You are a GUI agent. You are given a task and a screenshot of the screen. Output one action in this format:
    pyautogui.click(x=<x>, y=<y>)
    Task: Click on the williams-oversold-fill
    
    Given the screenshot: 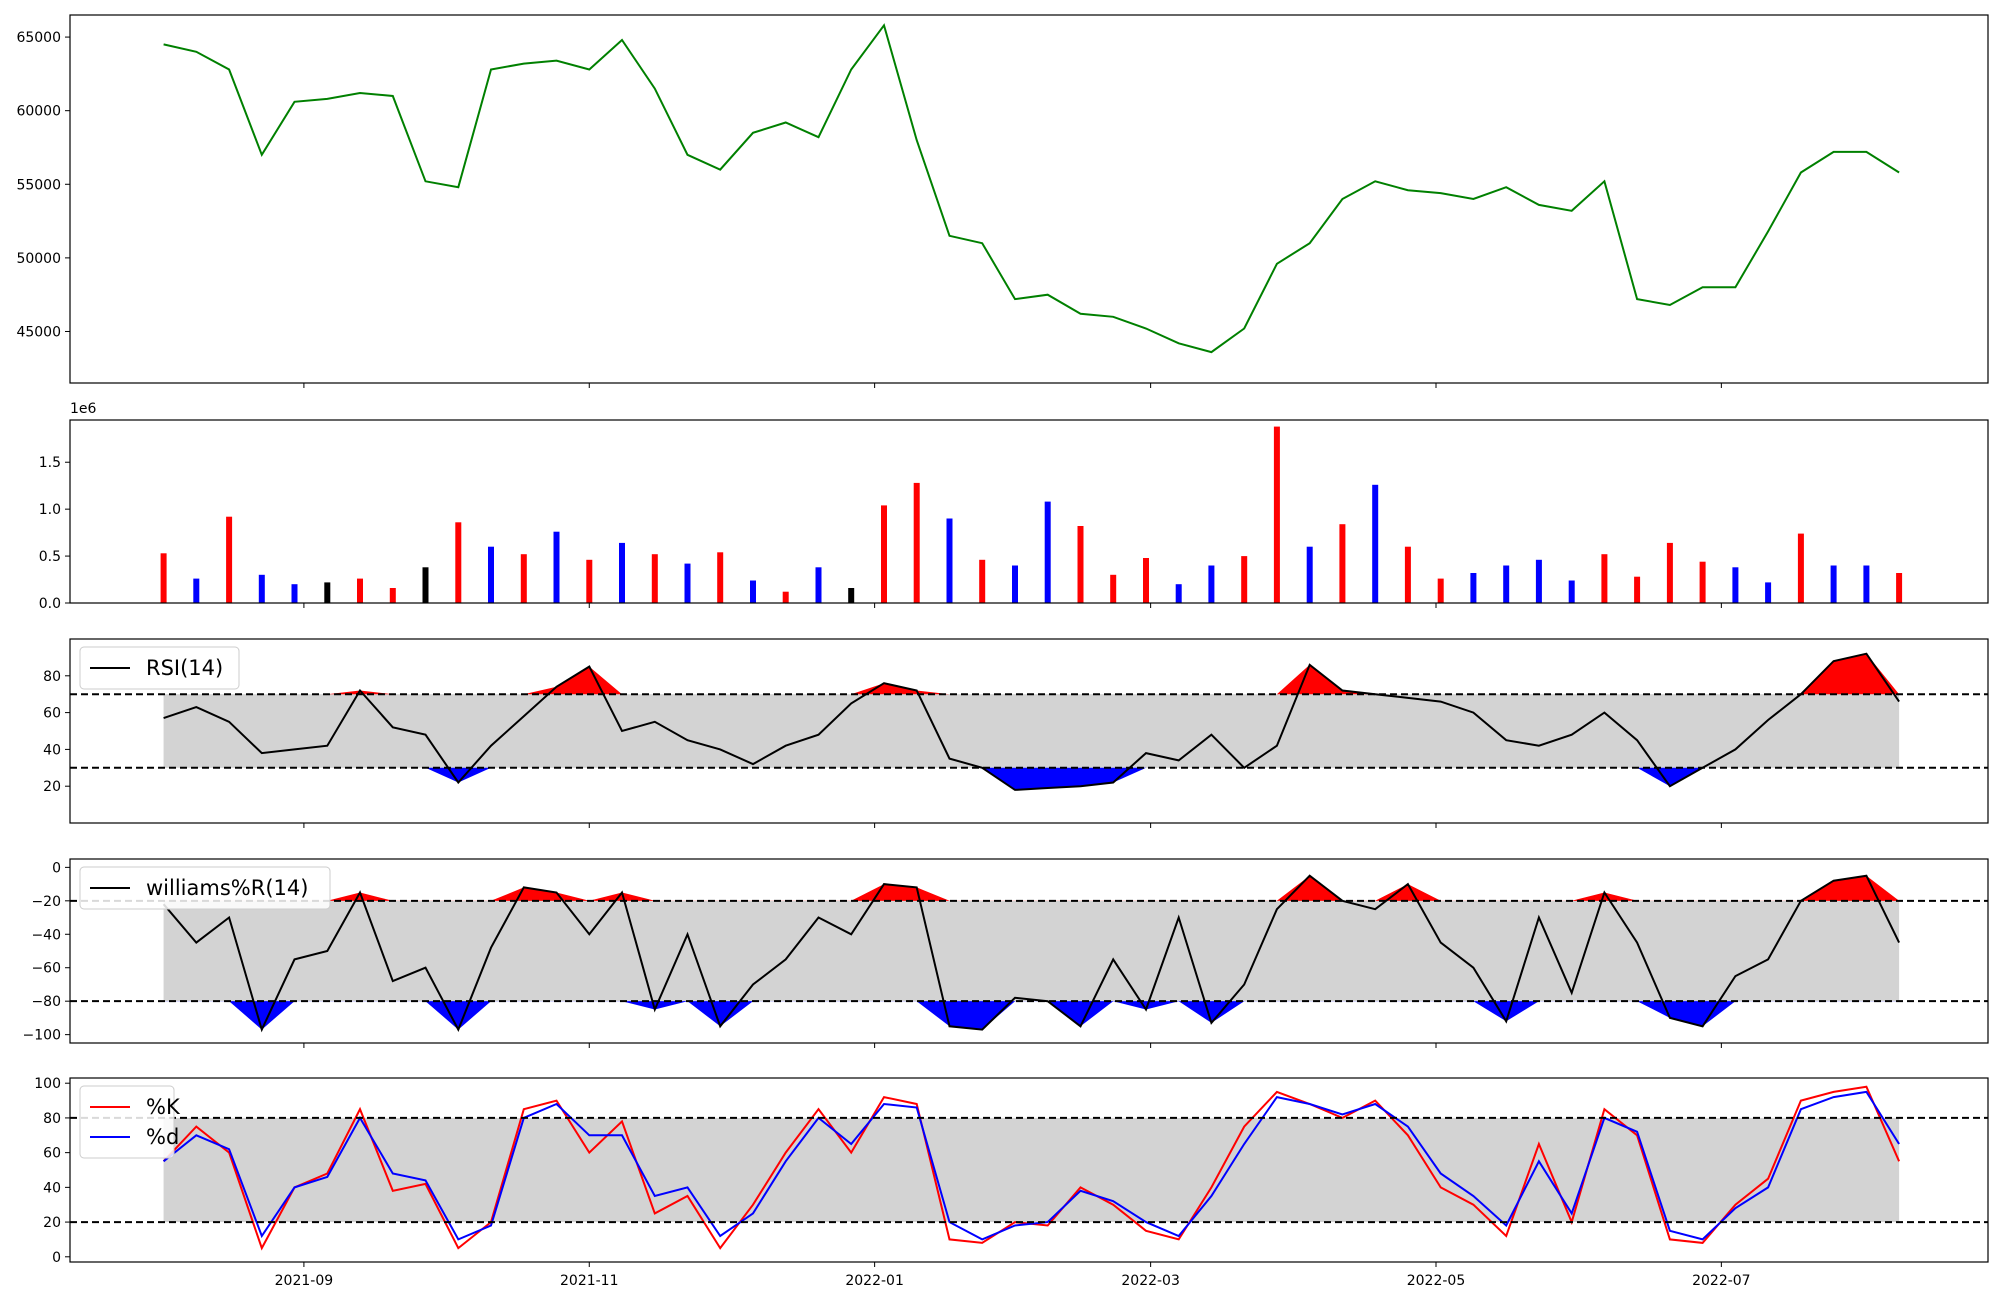 What is the action you would take?
    pyautogui.click(x=1031, y=1015)
    